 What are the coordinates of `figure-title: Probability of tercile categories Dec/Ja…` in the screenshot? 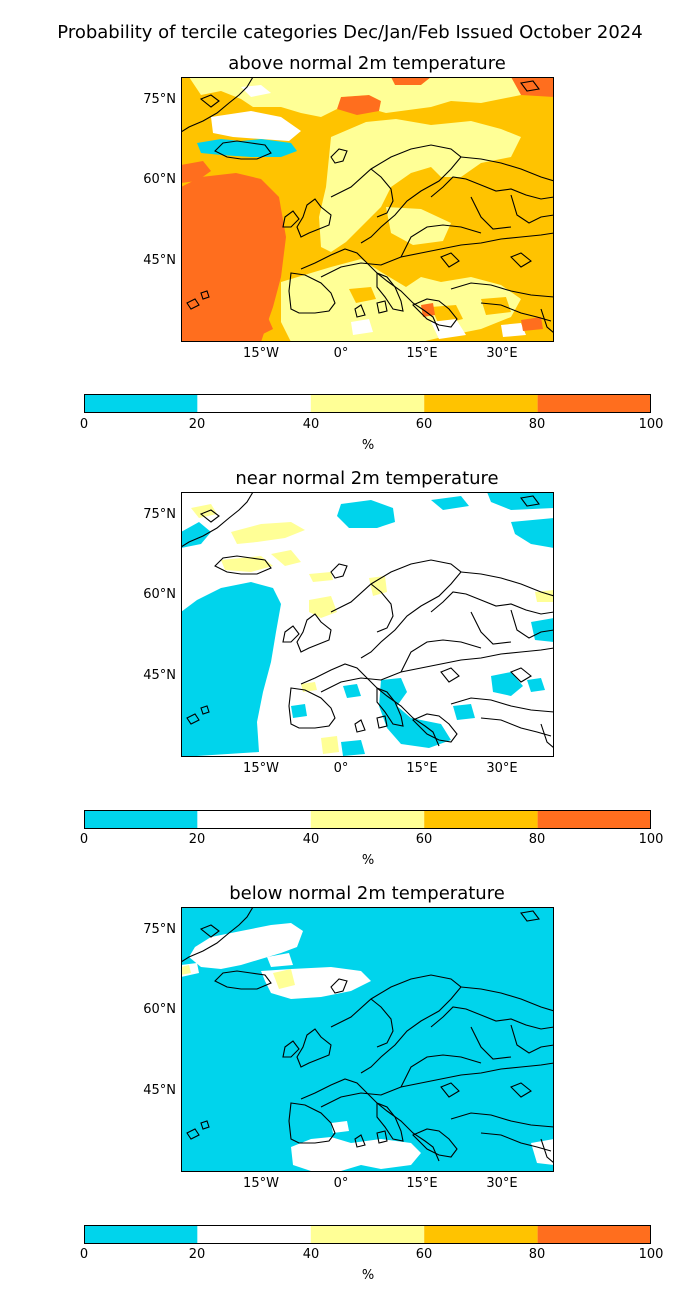 It's located at (350, 32).